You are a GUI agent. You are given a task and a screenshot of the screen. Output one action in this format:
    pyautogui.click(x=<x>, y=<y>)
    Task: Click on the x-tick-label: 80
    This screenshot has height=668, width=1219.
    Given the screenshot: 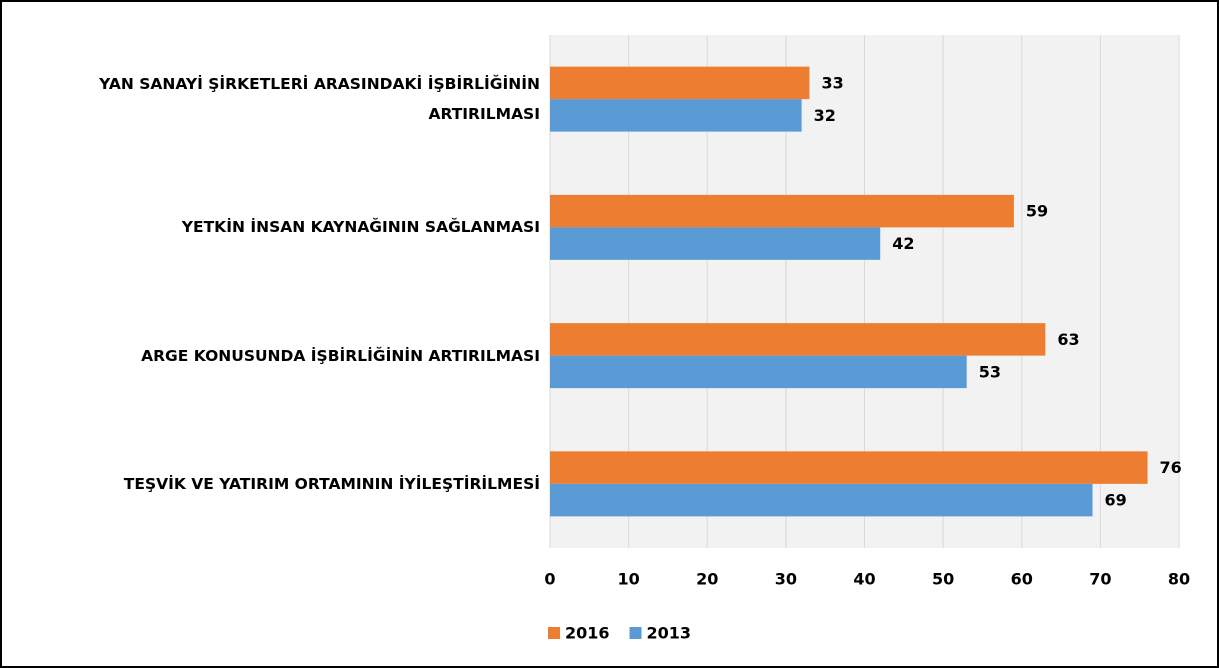 What is the action you would take?
    pyautogui.click(x=1179, y=579)
    